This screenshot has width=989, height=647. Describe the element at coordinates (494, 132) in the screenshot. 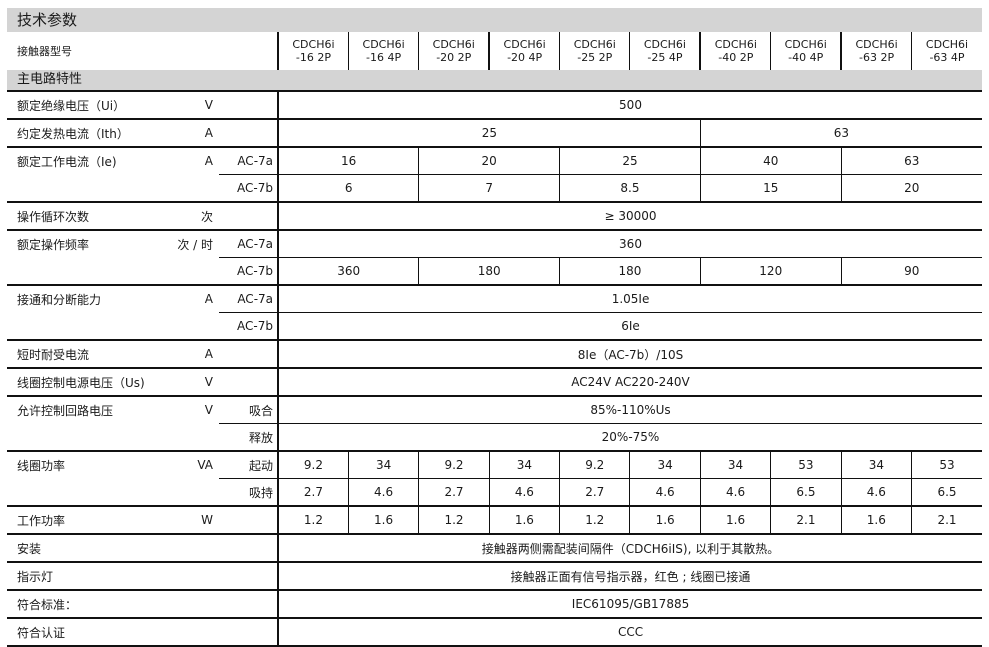

I see `param-row: 约定发热电流（Ith） A 25 63` at that location.